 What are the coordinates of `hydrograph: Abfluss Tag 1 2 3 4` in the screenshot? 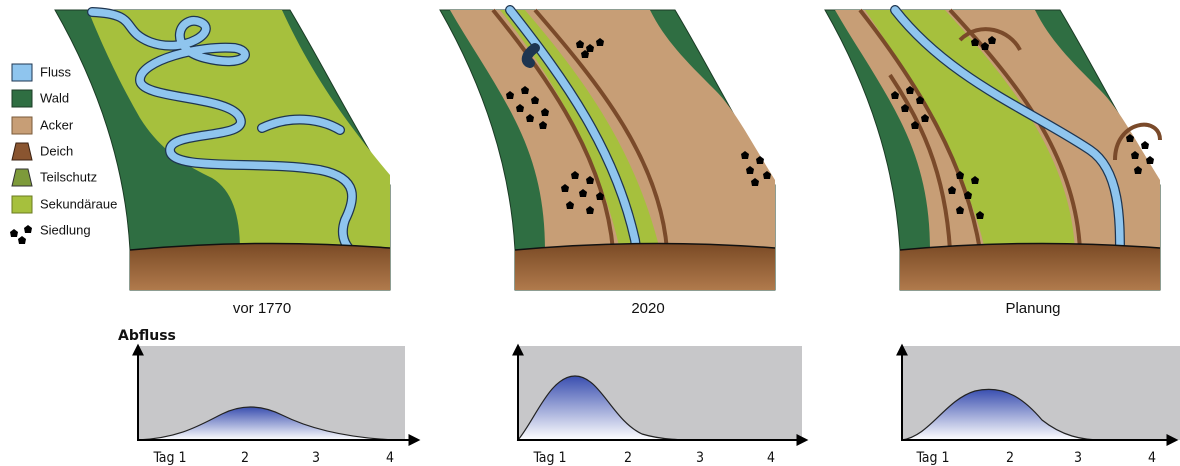 It's located at (269, 397).